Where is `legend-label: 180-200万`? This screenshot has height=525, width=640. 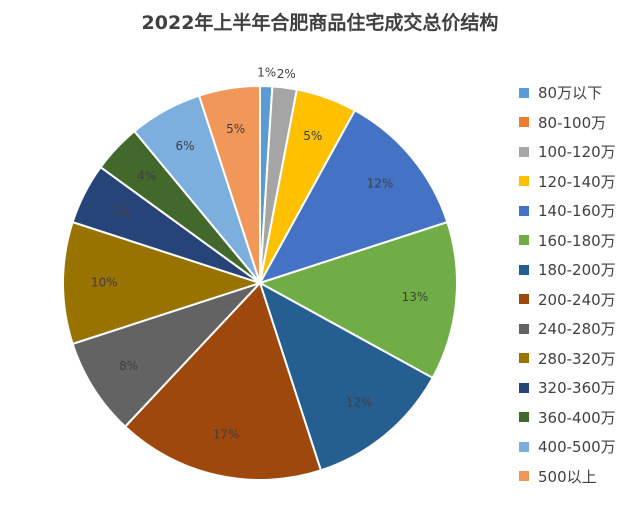 legend-label: 180-200万 is located at coordinates (577, 270).